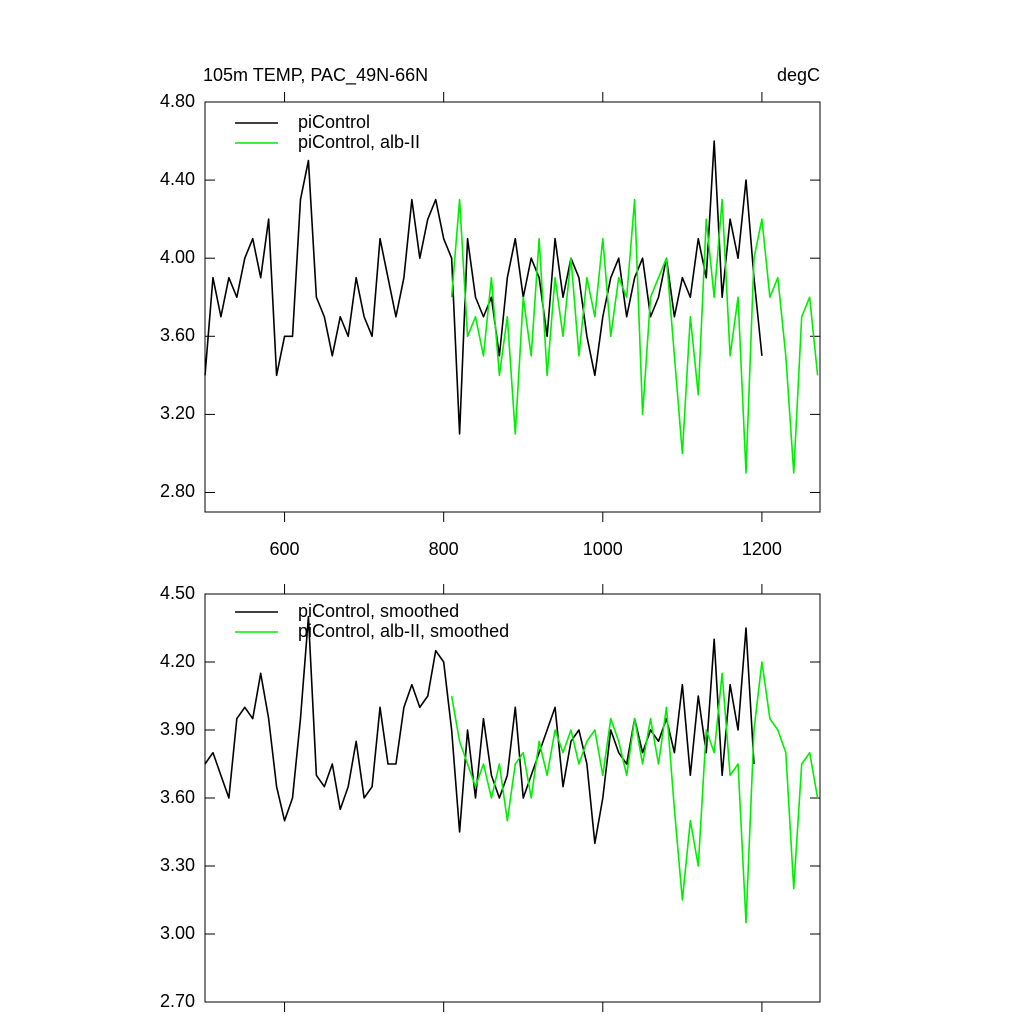 The image size is (1024, 1024). I want to click on y-tick-label: 4.40, so click(177, 179).